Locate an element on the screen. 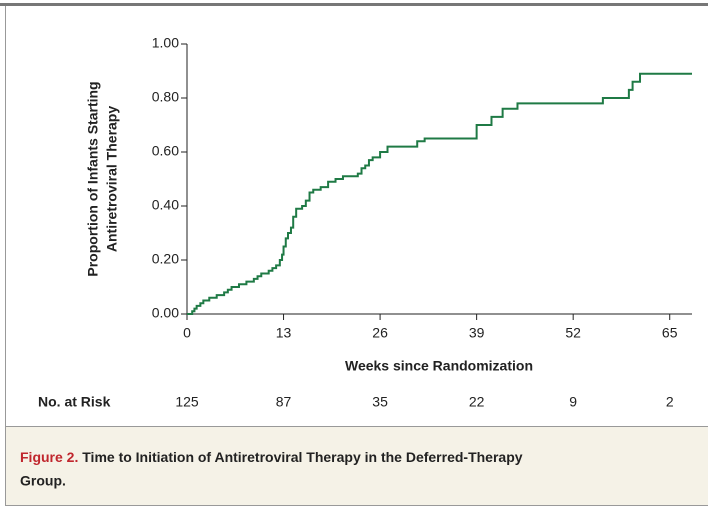 This screenshot has height=514, width=708. x-tick-label: 52 is located at coordinates (573, 333).